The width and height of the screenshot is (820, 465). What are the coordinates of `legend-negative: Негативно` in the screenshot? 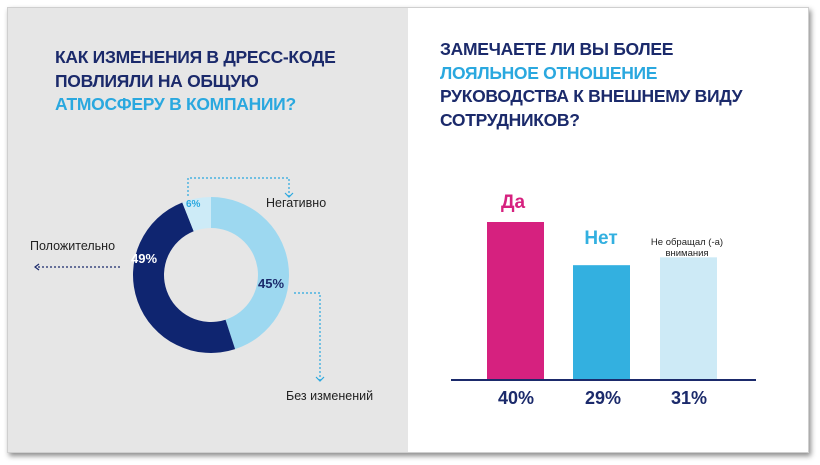 It's located at (296, 203).